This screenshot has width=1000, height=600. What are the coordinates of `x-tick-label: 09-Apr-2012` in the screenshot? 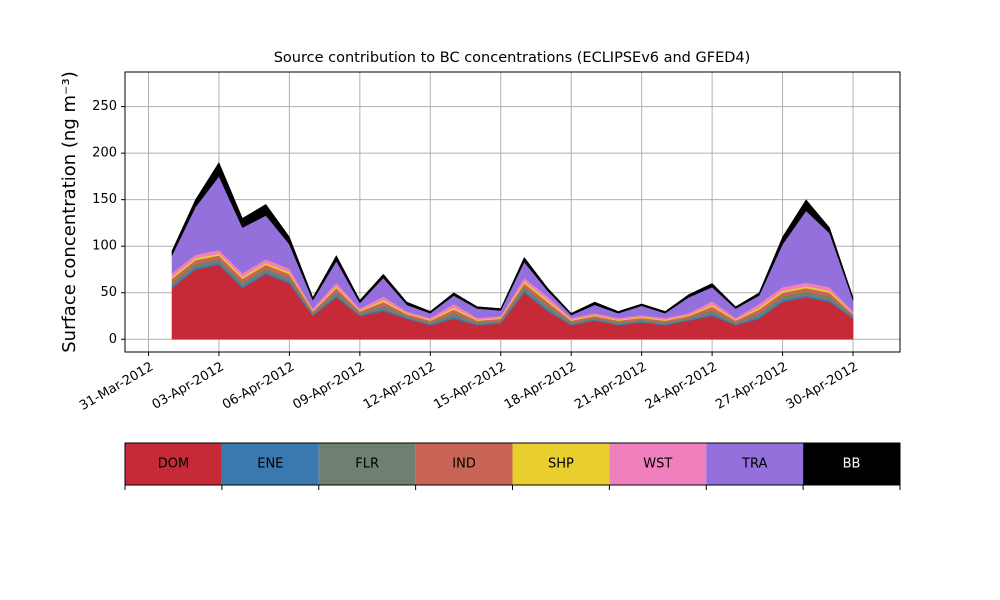 It's located at (328, 386).